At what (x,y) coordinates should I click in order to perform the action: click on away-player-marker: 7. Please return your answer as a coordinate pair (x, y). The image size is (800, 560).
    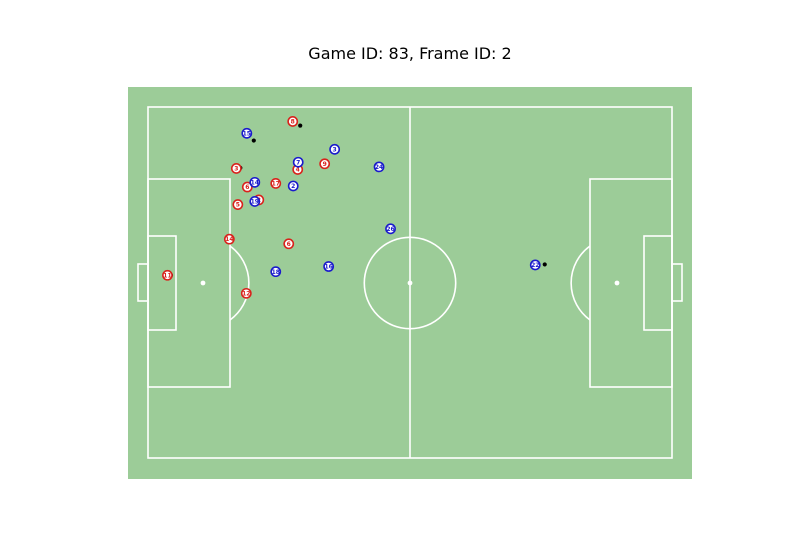
    Looking at the image, I should click on (298, 162).